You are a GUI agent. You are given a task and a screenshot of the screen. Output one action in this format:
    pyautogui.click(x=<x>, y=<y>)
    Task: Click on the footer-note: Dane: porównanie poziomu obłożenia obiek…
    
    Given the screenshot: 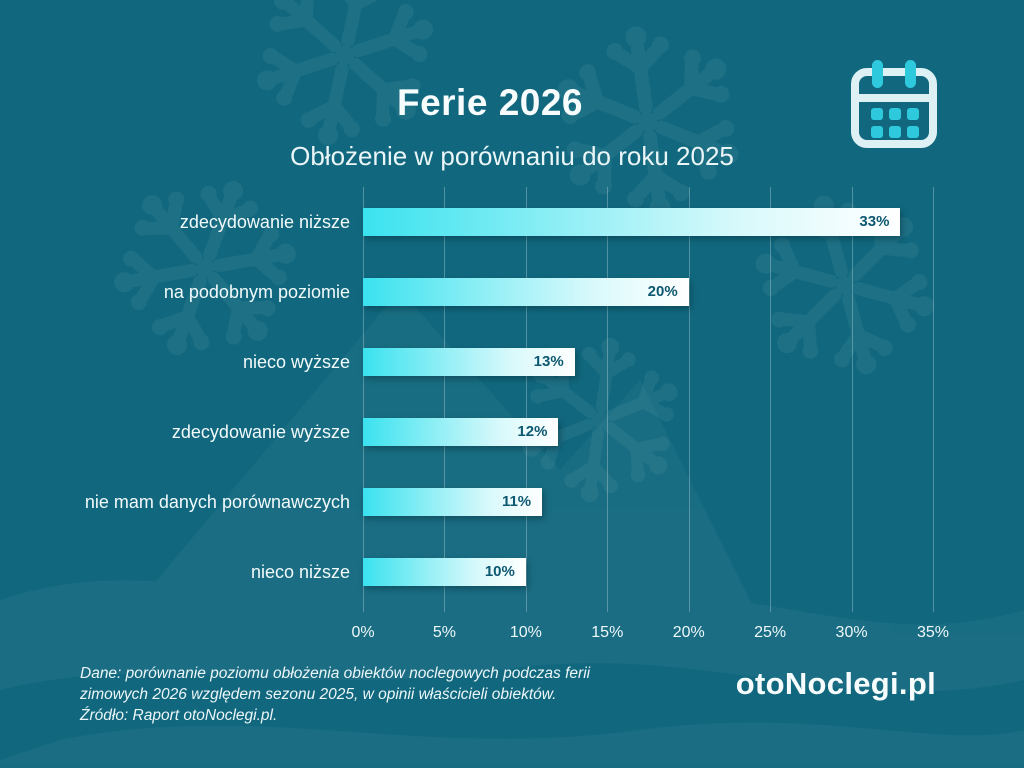 What is the action you would take?
    pyautogui.click(x=360, y=694)
    